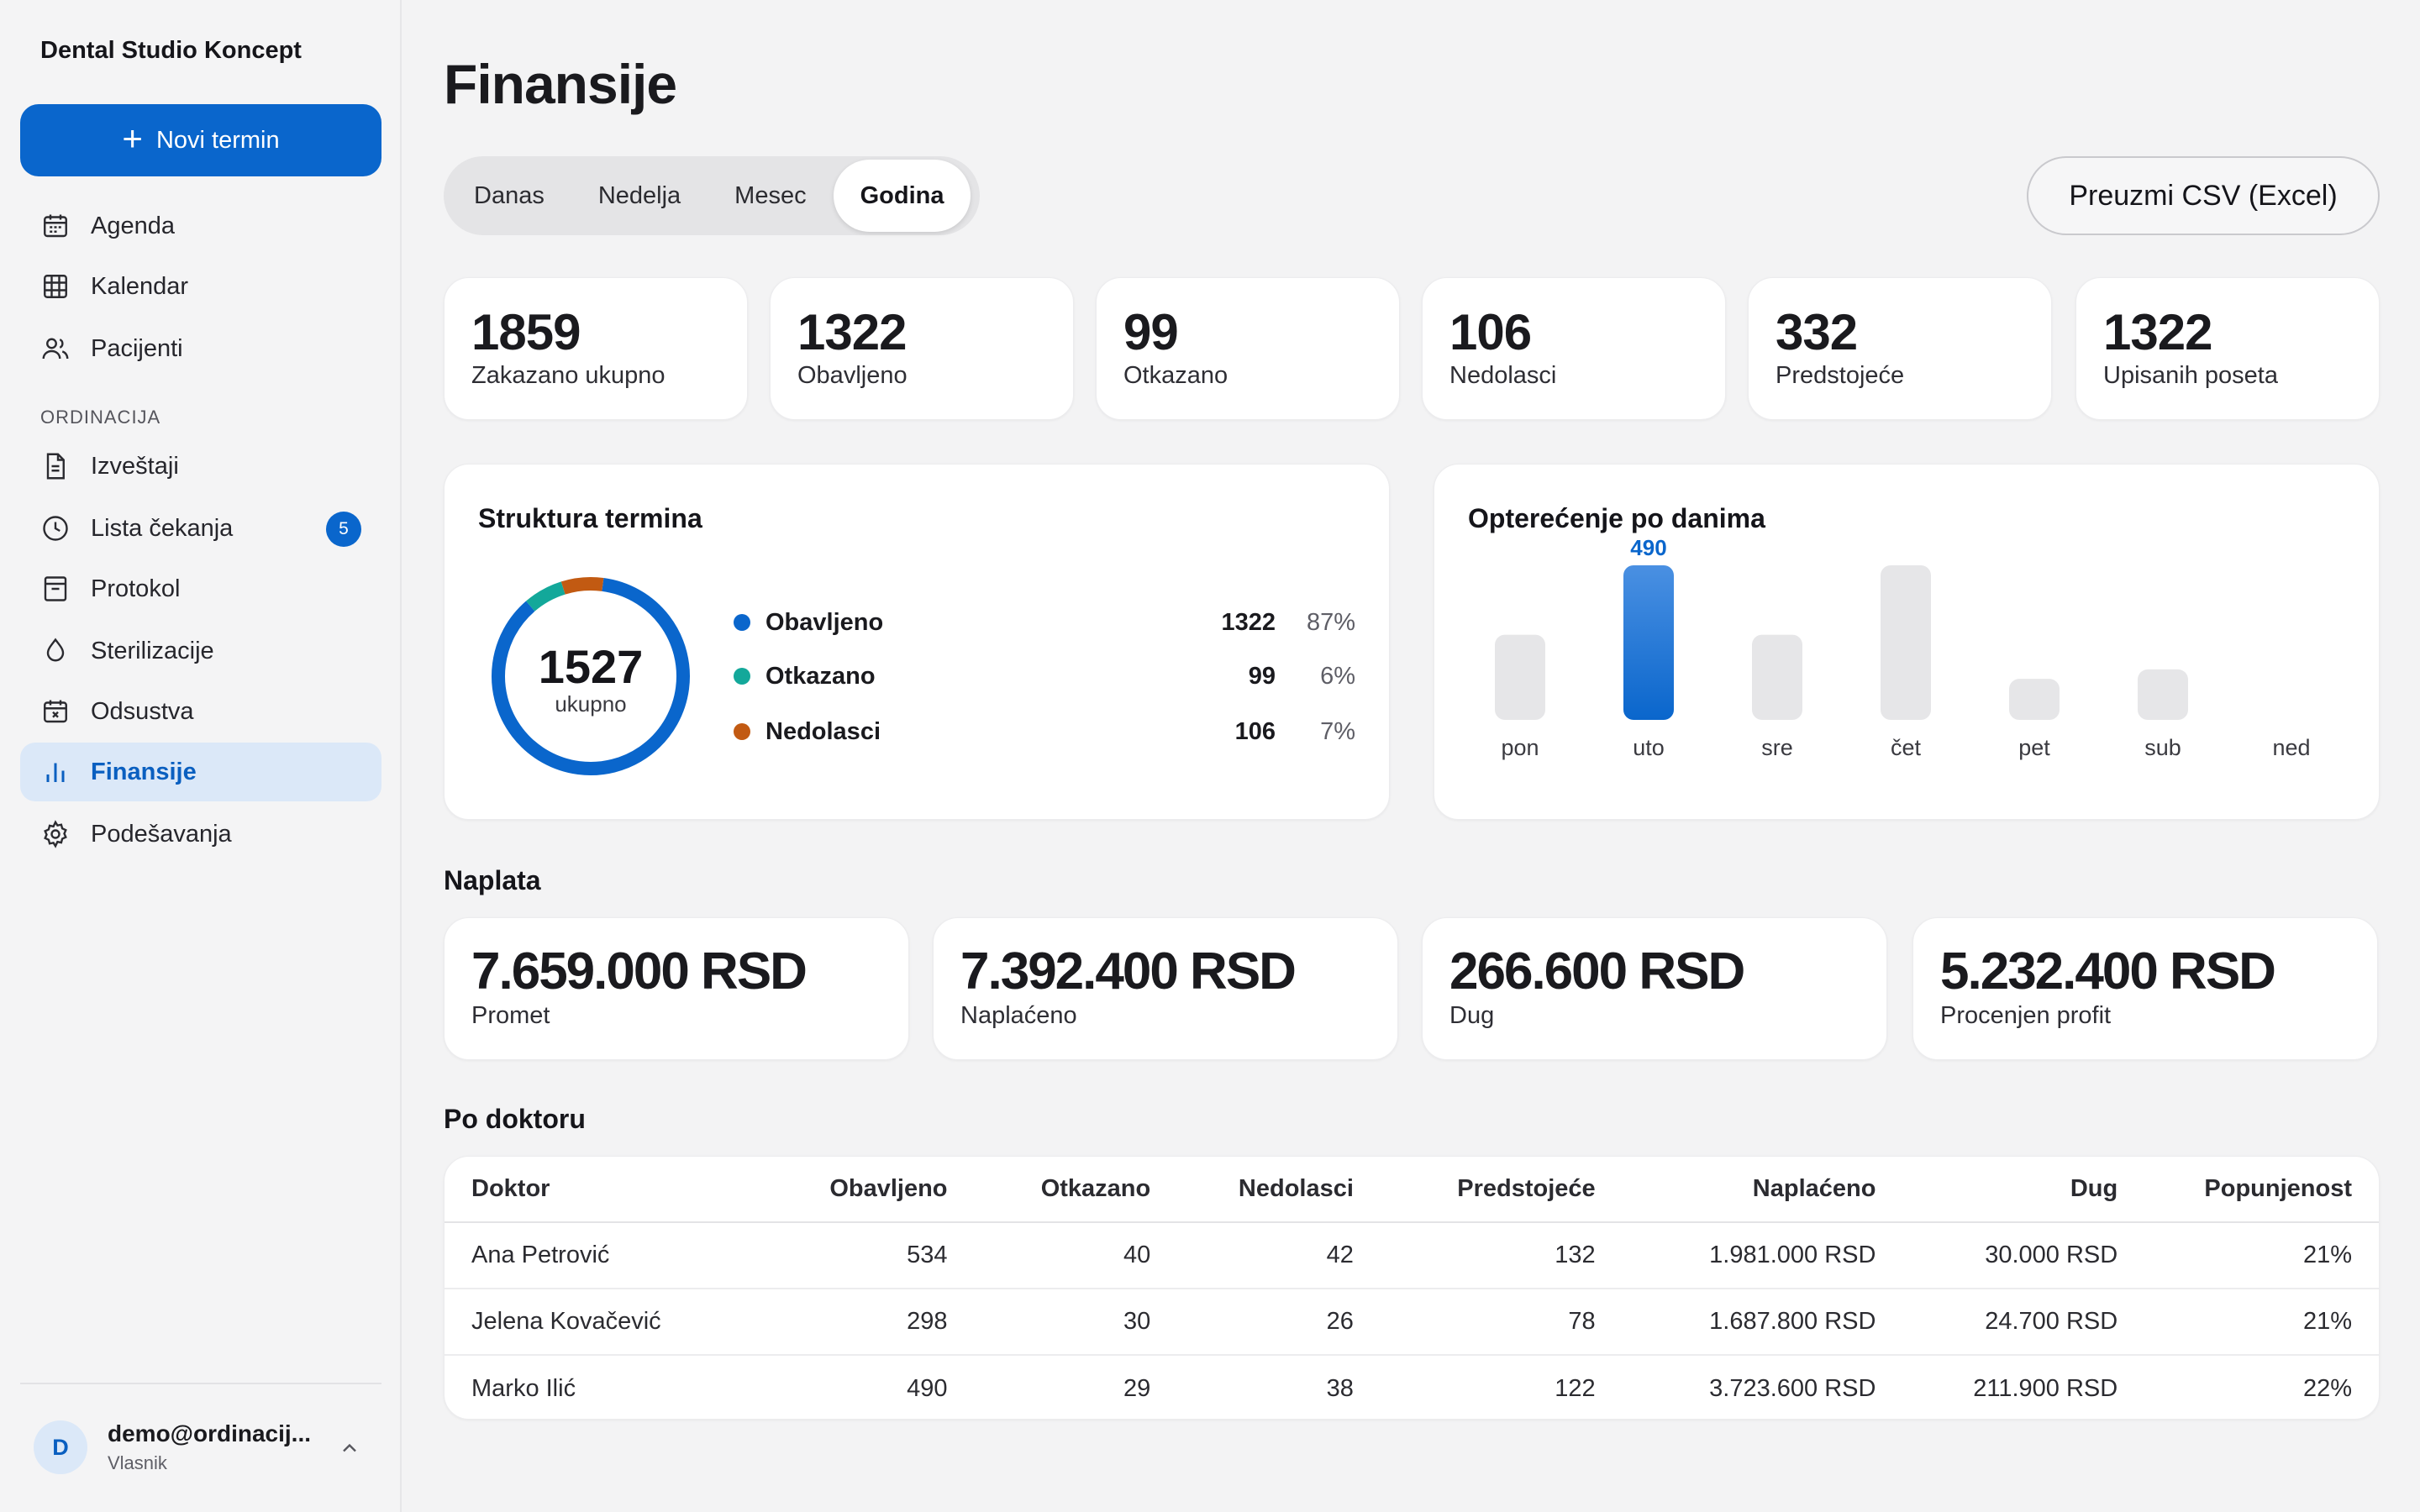 The width and height of the screenshot is (2420, 1512). What do you see at coordinates (1654, 988) in the screenshot?
I see `money-card-debt: 266.600 RSD Dug` at bounding box center [1654, 988].